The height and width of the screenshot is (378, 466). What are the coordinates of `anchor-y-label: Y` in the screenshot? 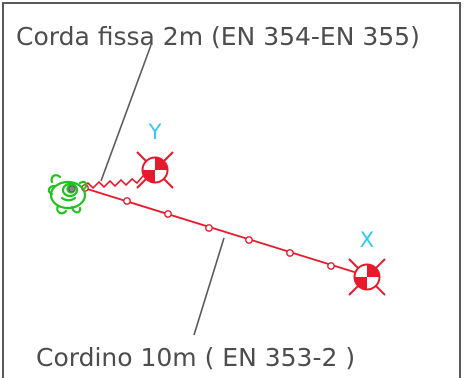 It's located at (155, 132).